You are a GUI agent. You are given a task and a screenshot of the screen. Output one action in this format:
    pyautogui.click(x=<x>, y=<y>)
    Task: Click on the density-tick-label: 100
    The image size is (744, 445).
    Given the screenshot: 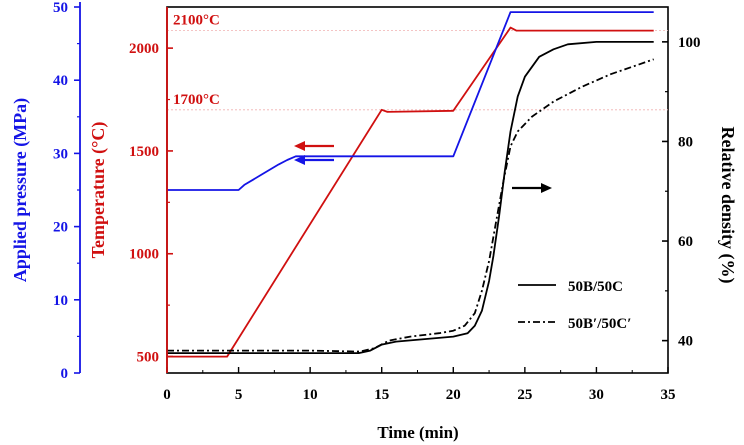 What is the action you would take?
    pyautogui.click(x=689, y=43)
    